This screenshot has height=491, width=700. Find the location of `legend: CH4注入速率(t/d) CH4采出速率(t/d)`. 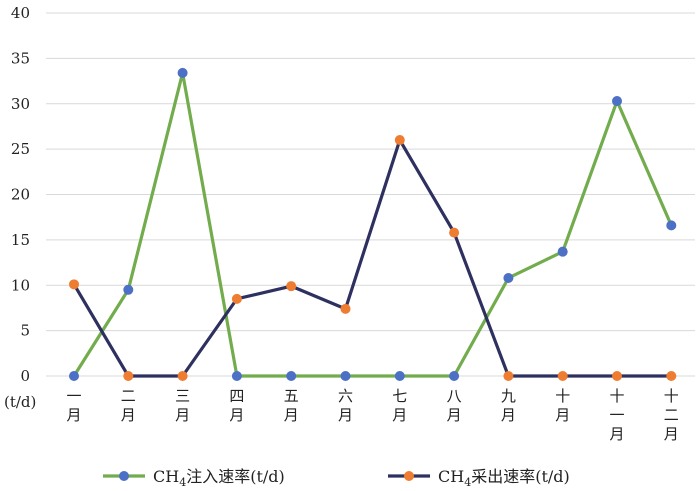

legend: CH4注入速率(t/d) CH4采出速率(t/d) is located at coordinates (336, 478).